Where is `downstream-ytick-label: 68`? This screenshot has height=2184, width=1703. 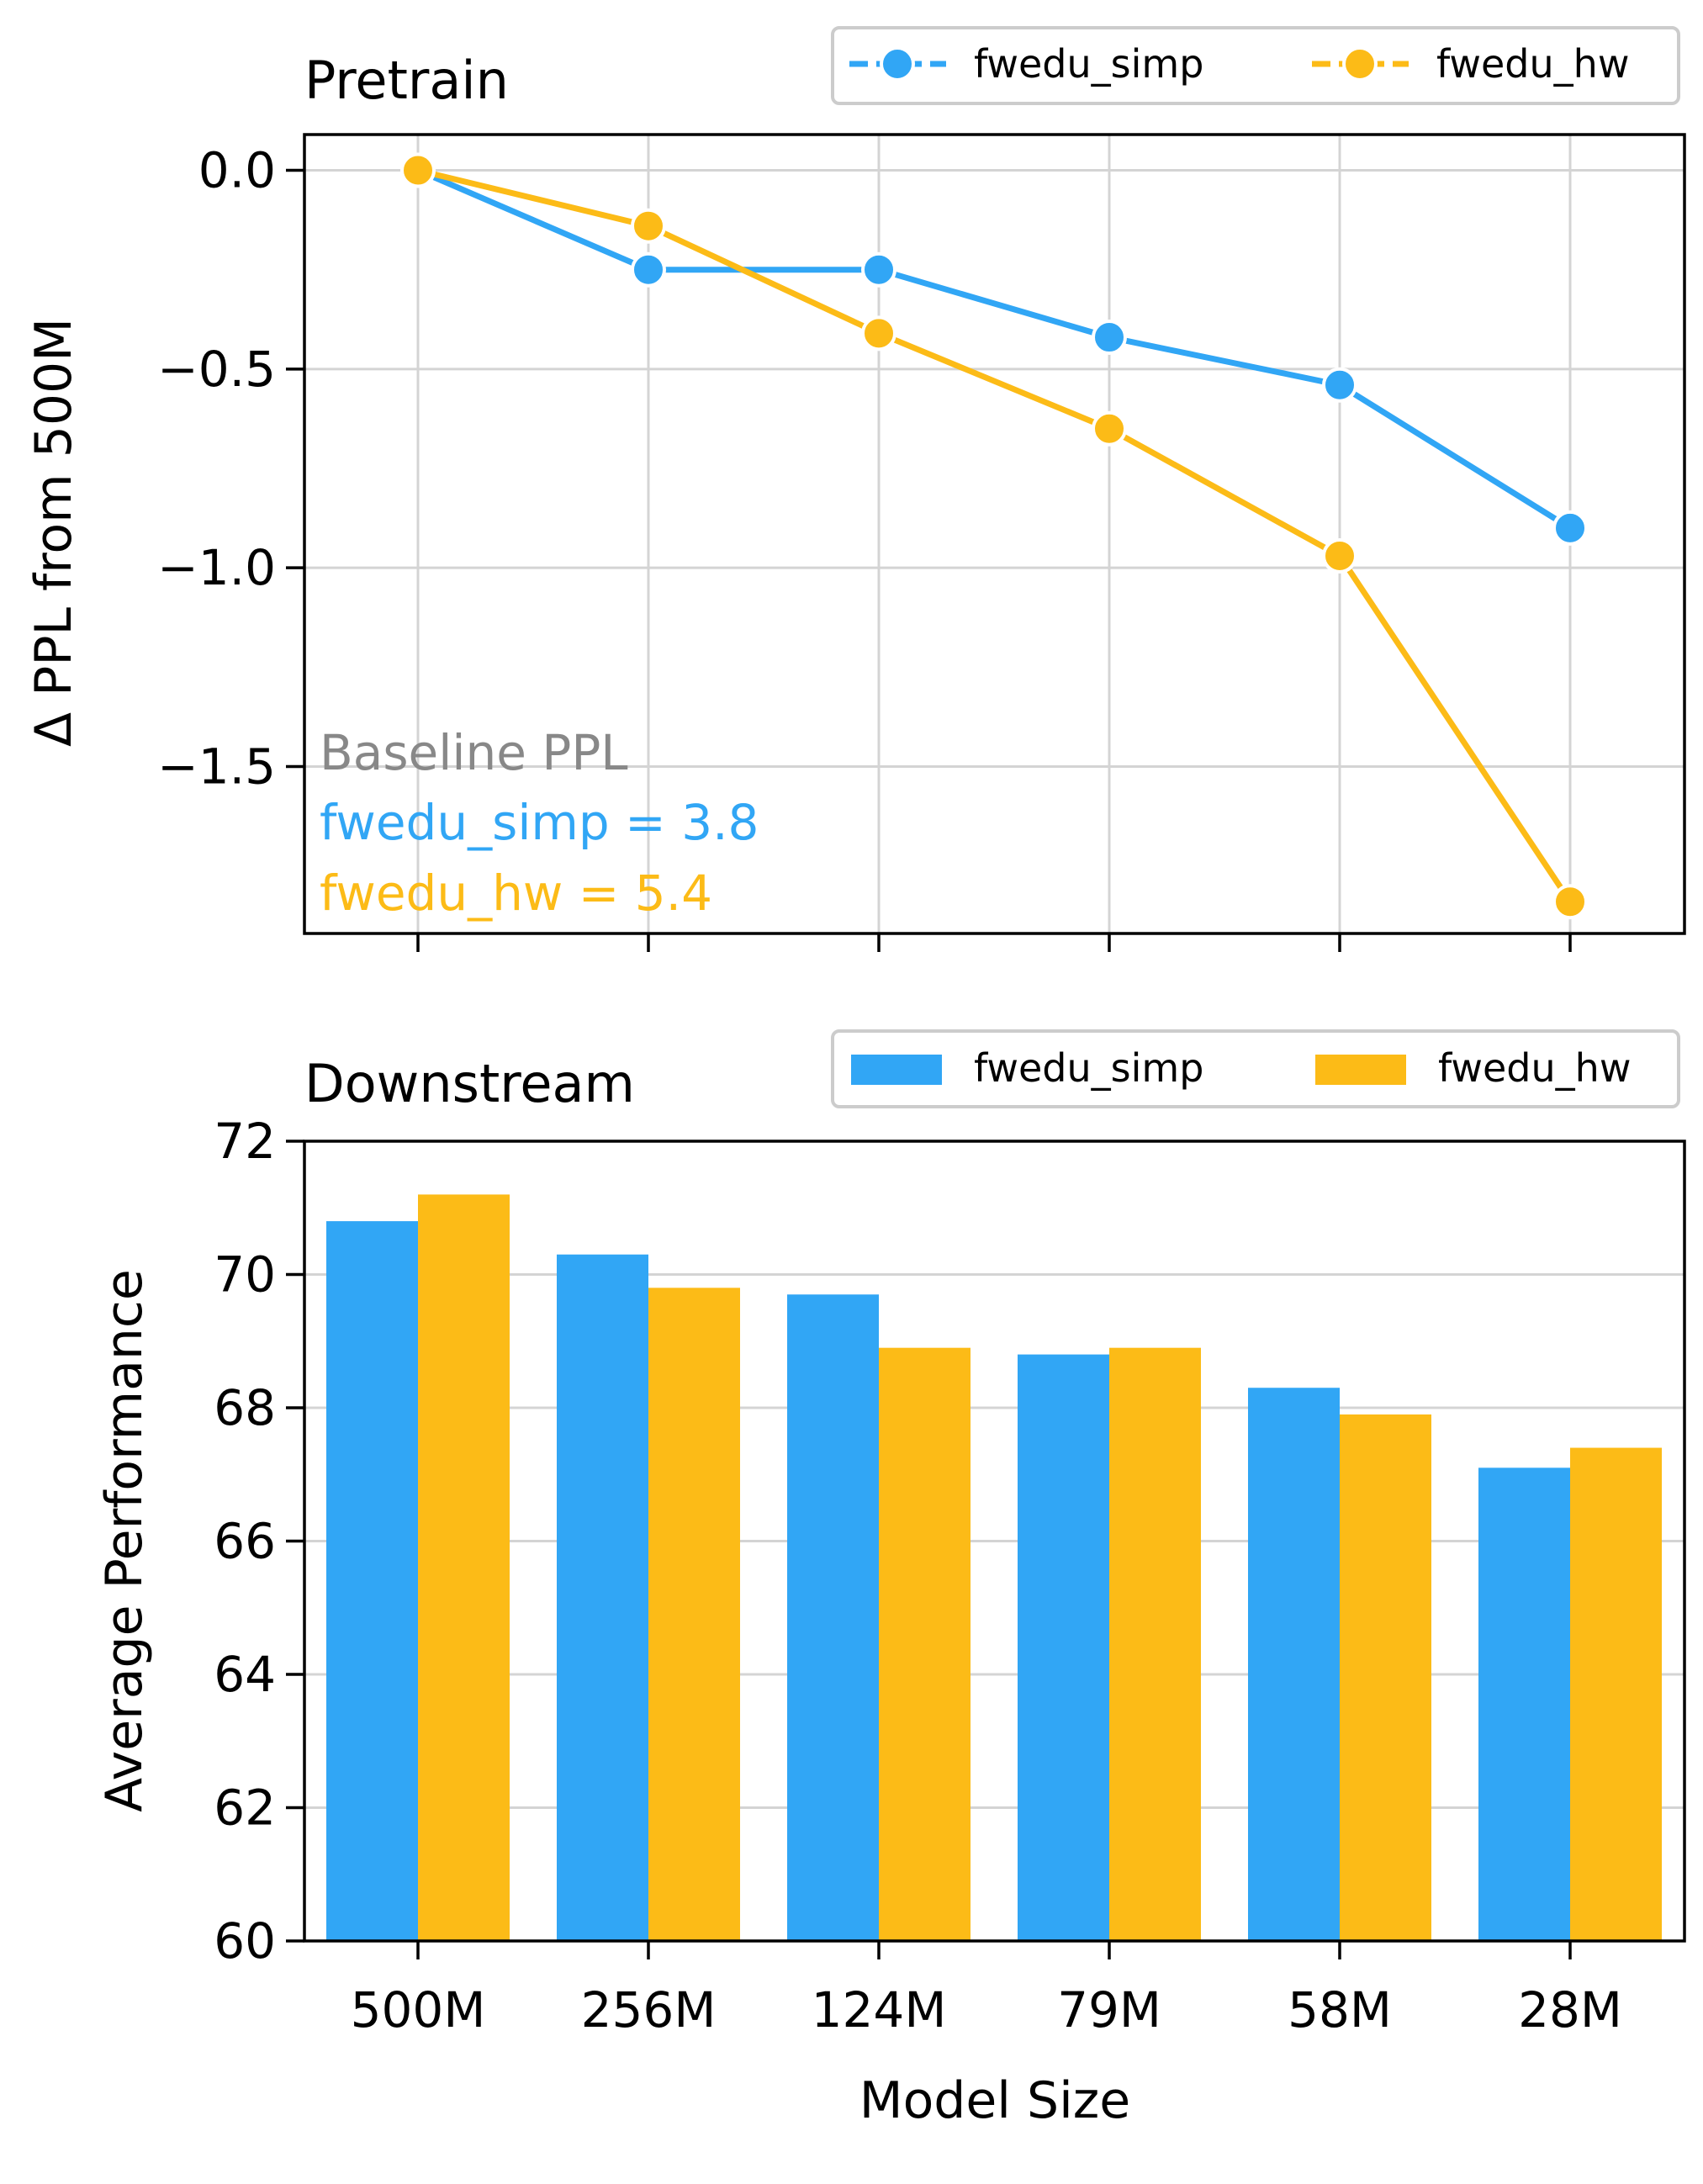
downstream-ytick-label: 68 is located at coordinates (245, 1407).